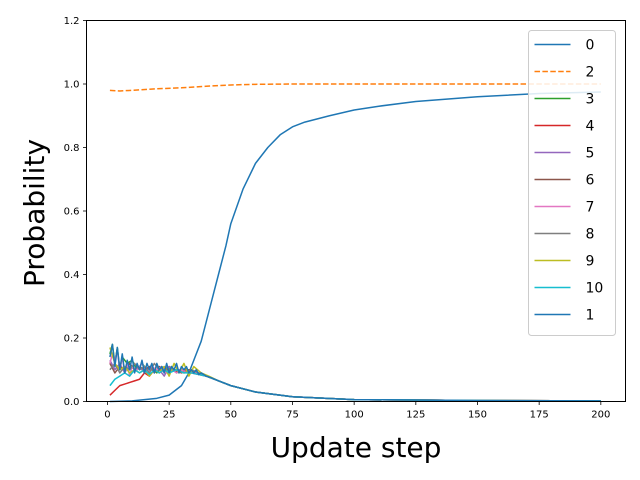 Image resolution: width=640 pixels, height=480 pixels. I want to click on y-axis-title: Probability, so click(34, 213).